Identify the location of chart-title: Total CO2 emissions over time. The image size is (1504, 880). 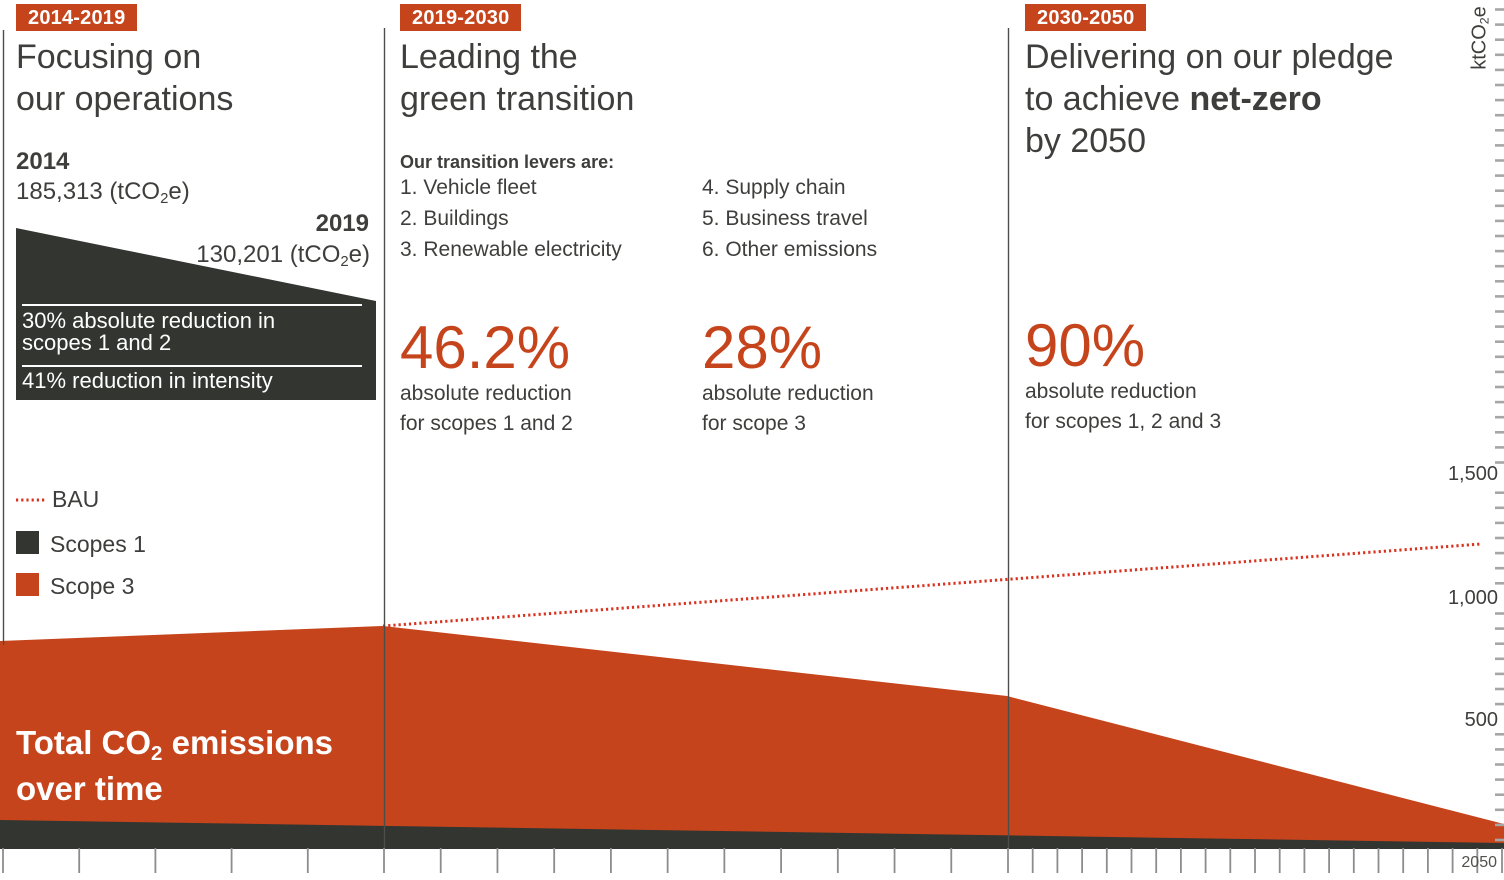
(174, 765).